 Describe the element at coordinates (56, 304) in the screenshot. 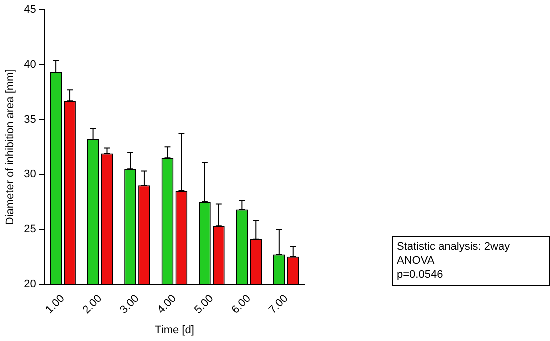

I see `x-tick-label: 1.00` at that location.